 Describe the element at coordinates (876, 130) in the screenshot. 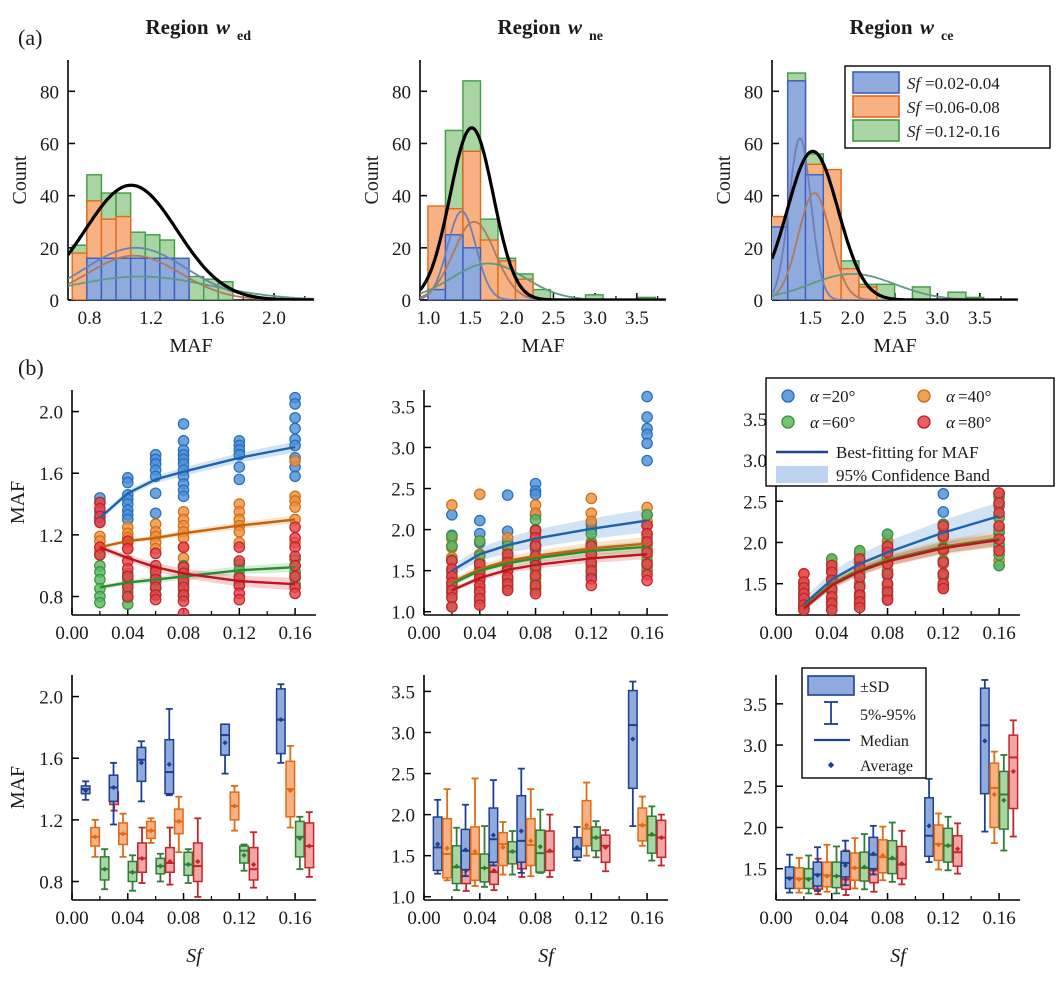

I see `legend-swatch` at that location.